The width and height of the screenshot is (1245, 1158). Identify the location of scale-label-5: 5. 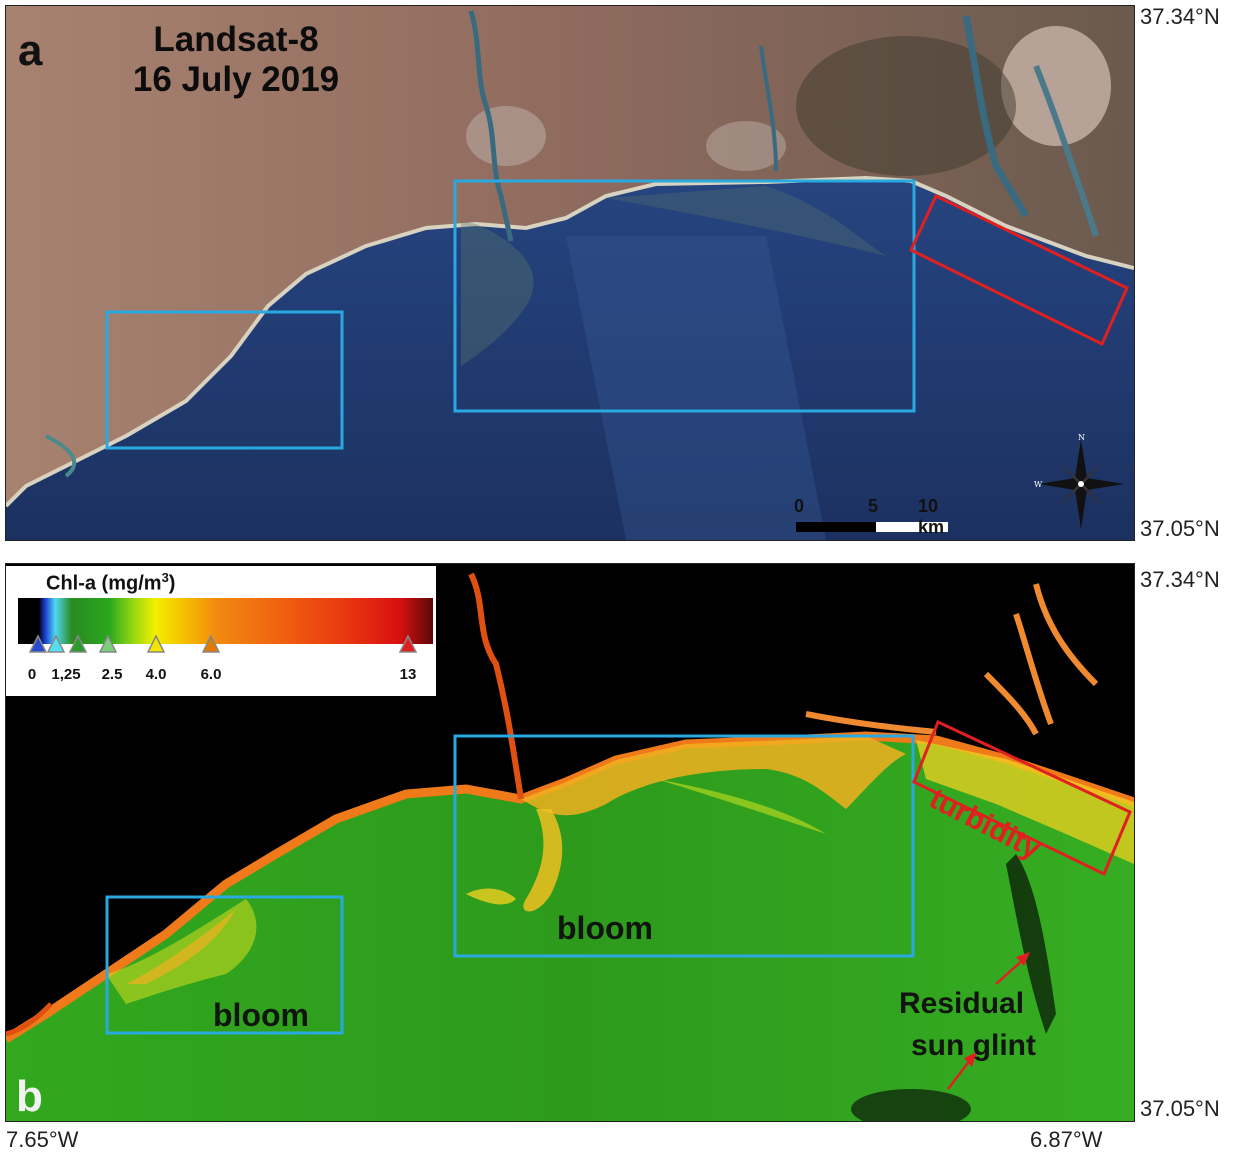
(873, 506).